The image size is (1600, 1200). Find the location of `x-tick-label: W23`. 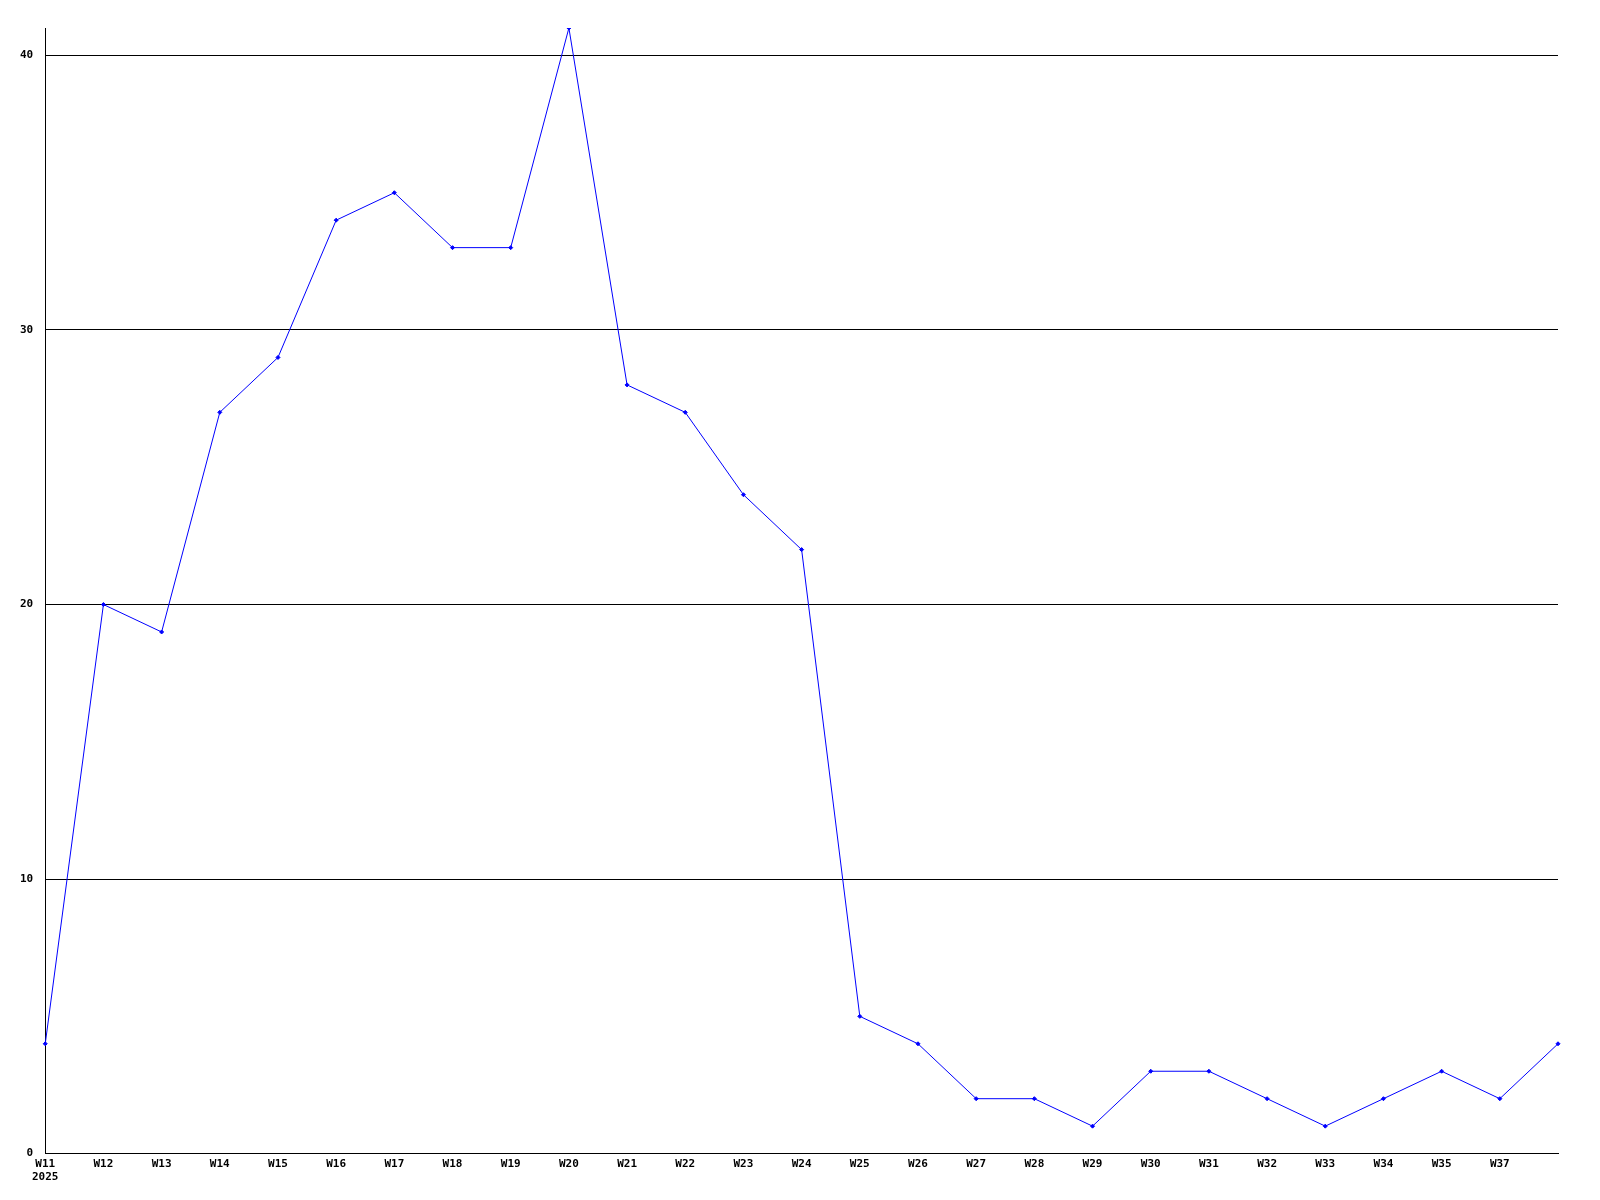

x-tick-label: W23 is located at coordinates (743, 1164).